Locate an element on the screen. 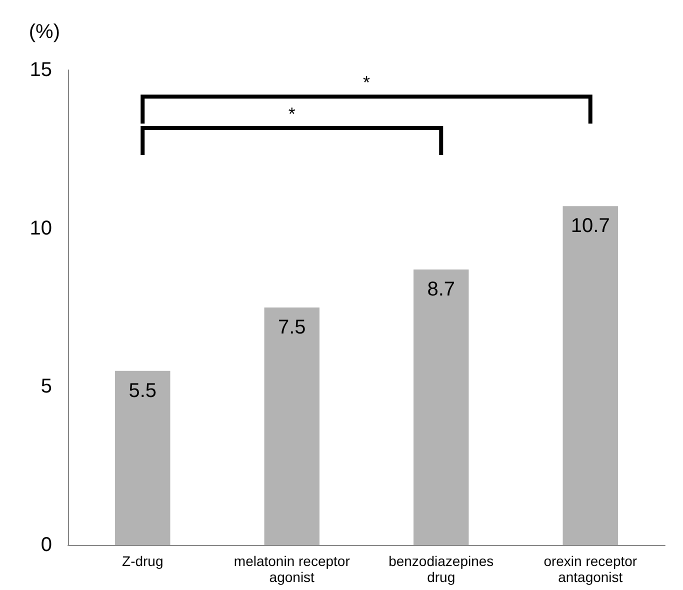  x-tick-label: benzodiazepines drug is located at coordinates (441, 569).